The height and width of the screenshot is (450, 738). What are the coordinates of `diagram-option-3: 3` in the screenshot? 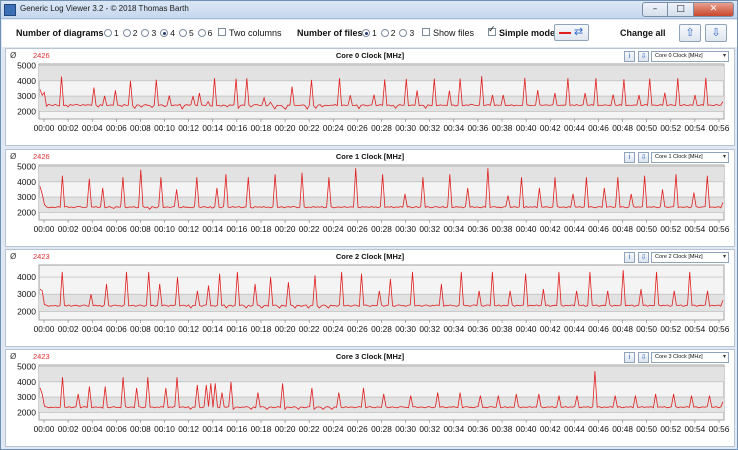 It's located at (154, 33).